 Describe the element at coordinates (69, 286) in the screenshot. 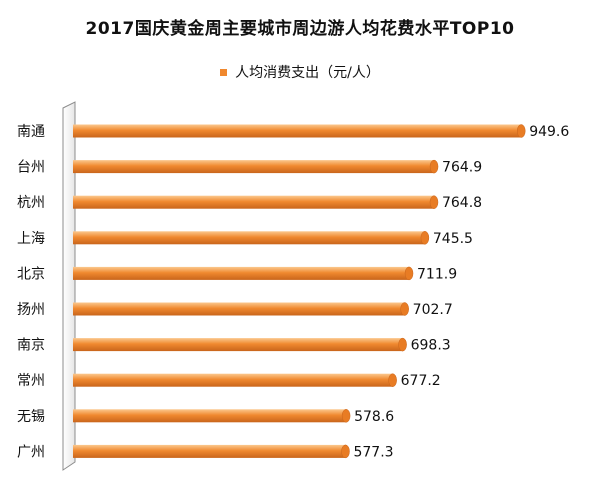

I see `axis-wall` at that location.